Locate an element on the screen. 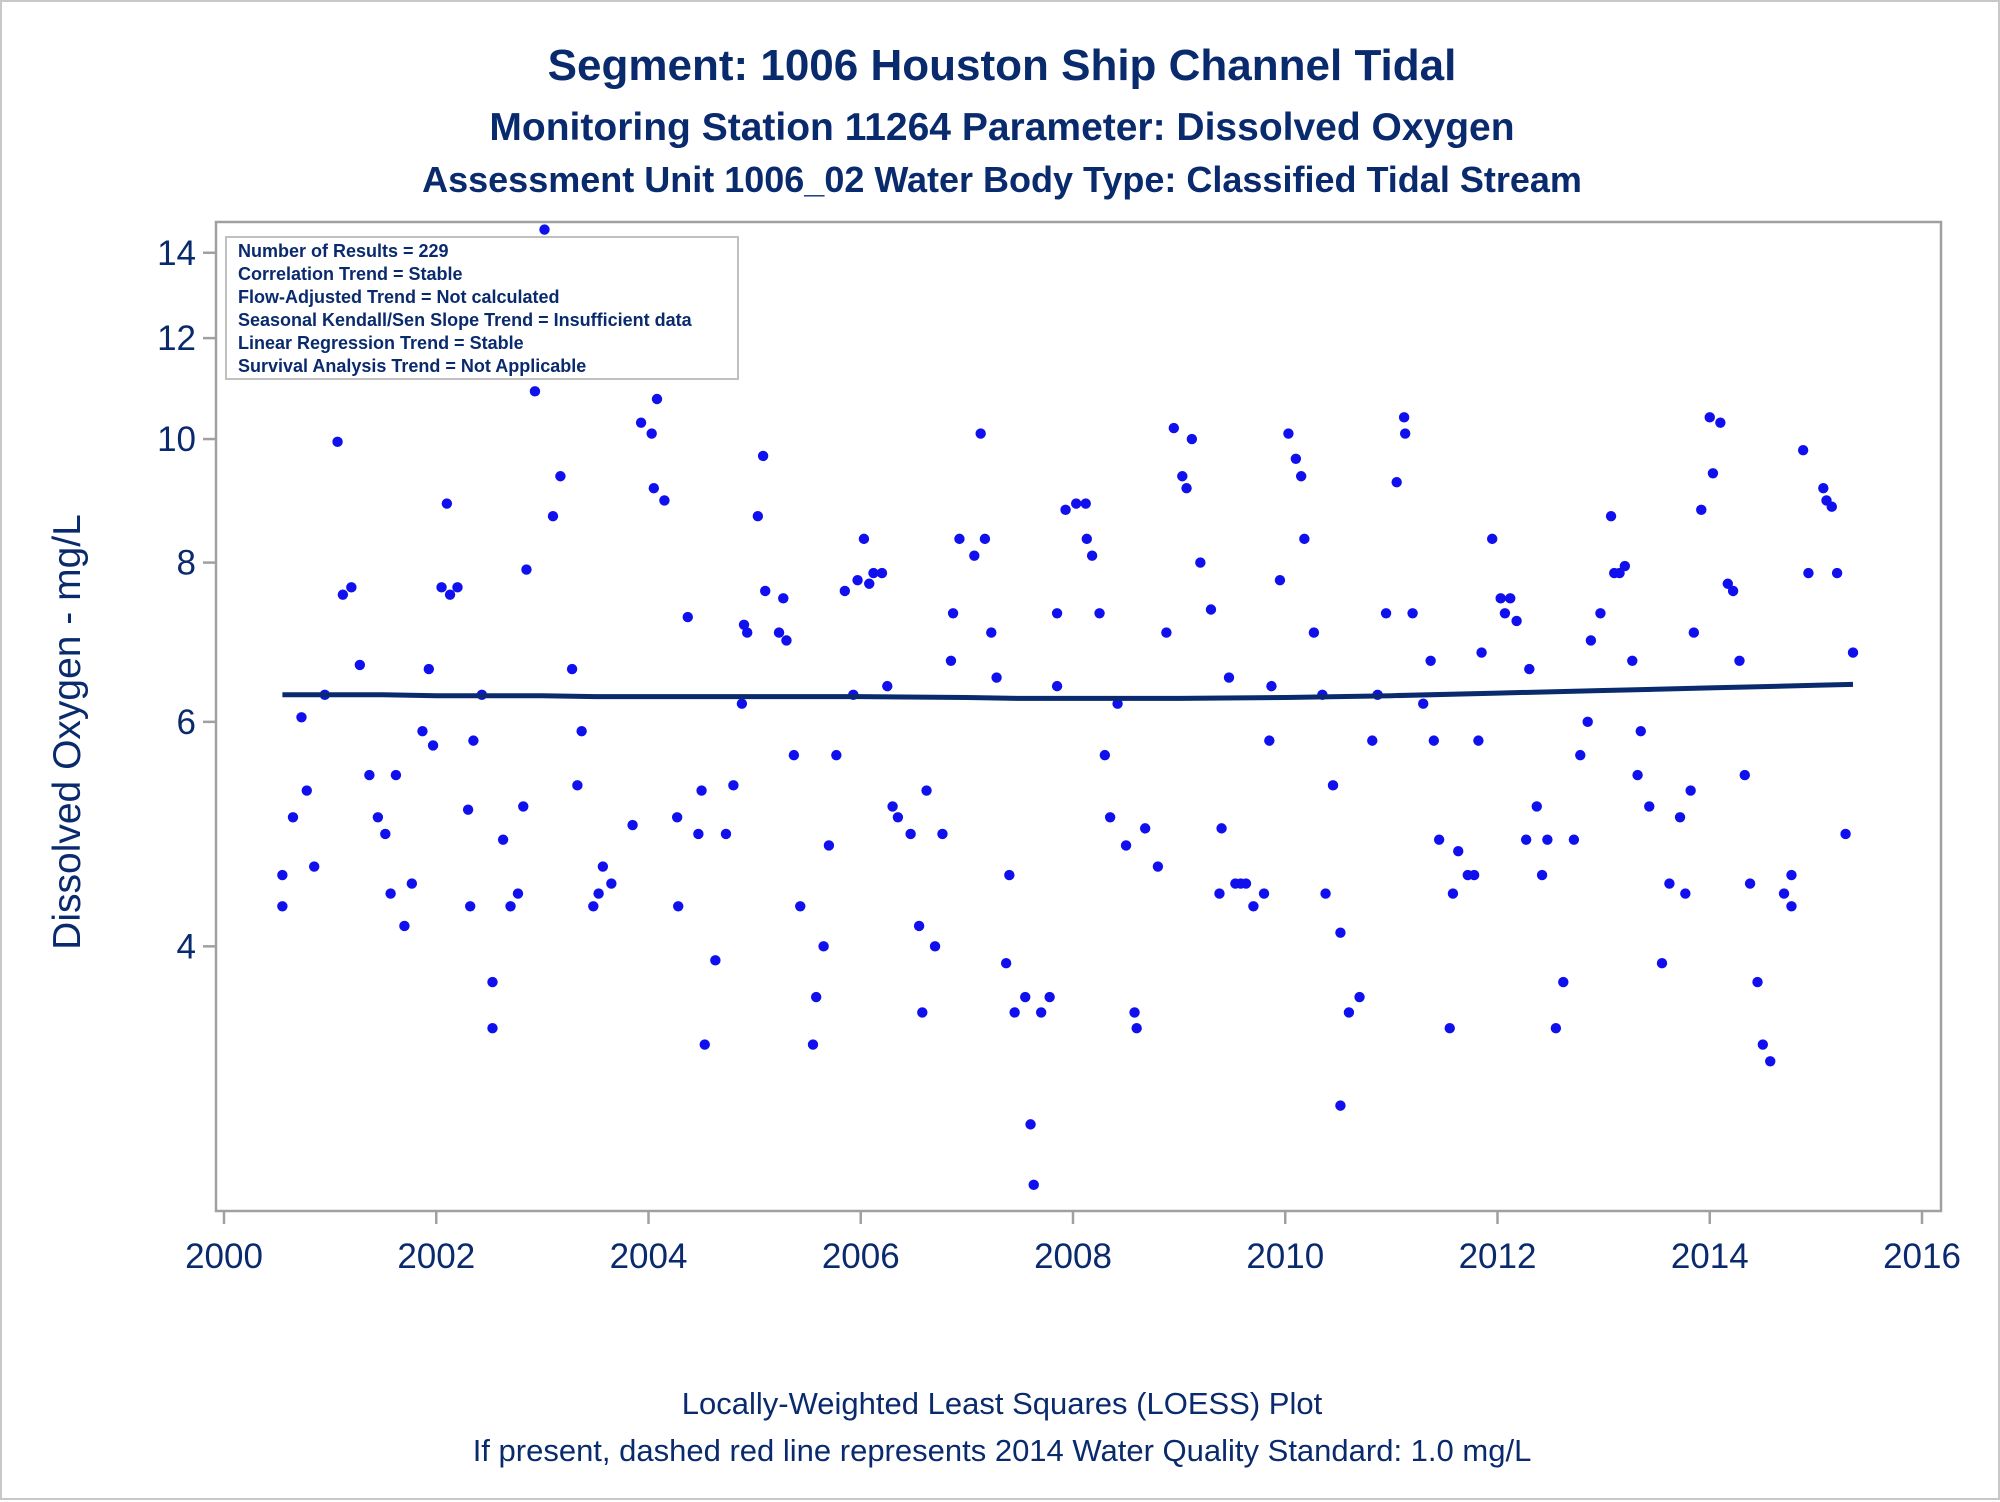 The image size is (2000, 1502). loess-trend-line is located at coordinates (1068, 691).